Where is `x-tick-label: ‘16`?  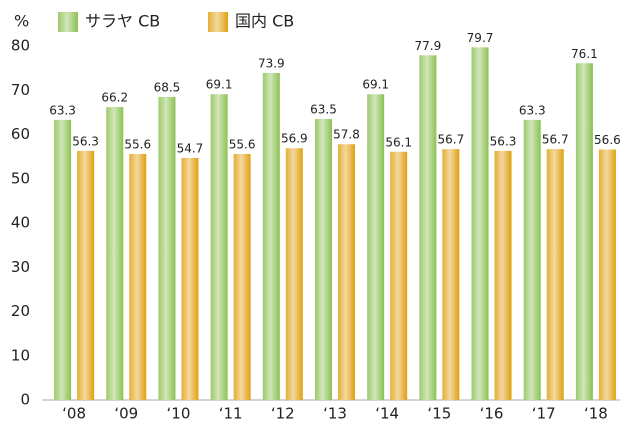 x-tick-label: ‘16 is located at coordinates (492, 413).